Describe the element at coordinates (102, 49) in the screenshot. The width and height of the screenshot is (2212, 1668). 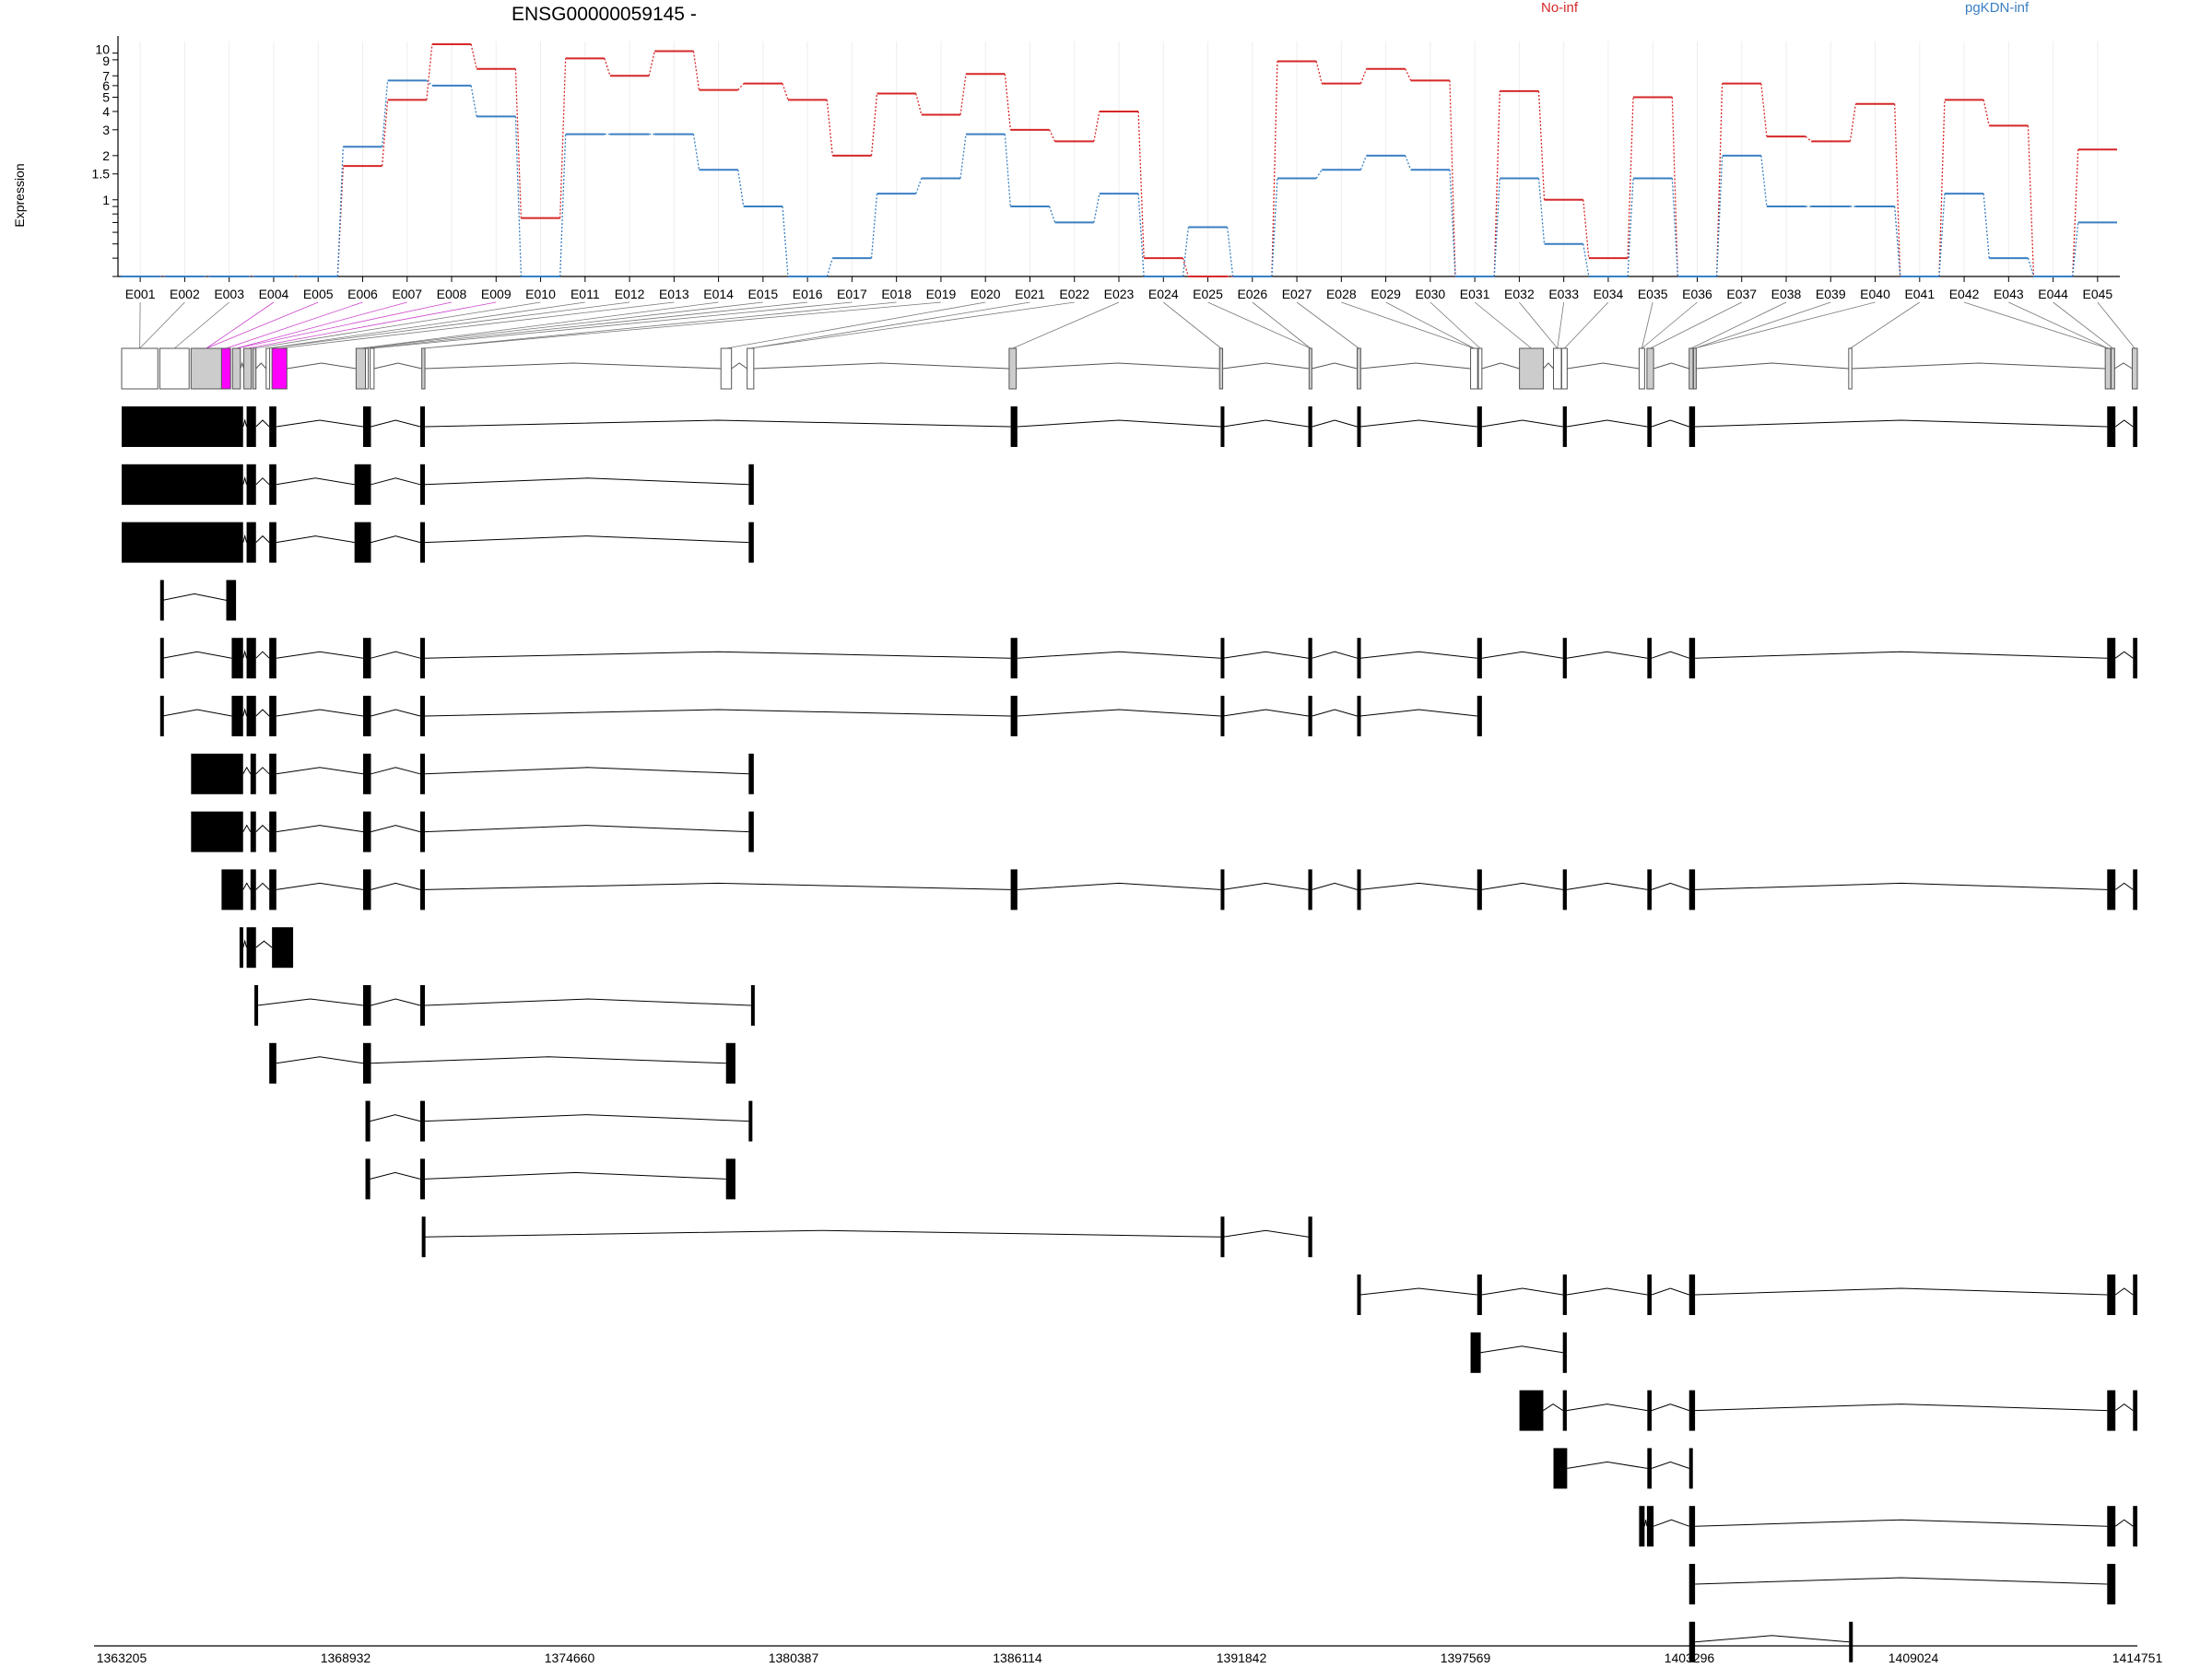
I see `y-tick-label: 10` at that location.